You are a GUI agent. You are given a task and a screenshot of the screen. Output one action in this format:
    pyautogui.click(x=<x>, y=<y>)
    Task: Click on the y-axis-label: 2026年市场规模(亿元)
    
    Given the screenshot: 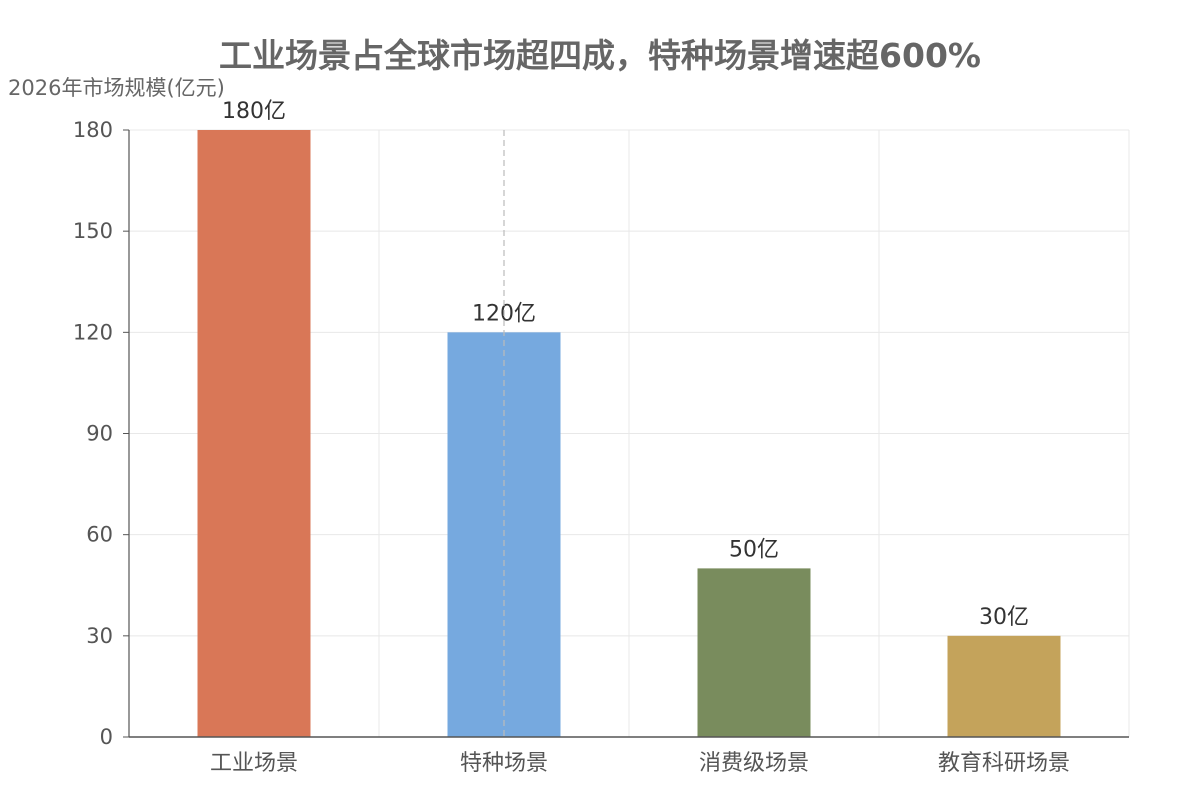 What is the action you would take?
    pyautogui.click(x=116, y=88)
    